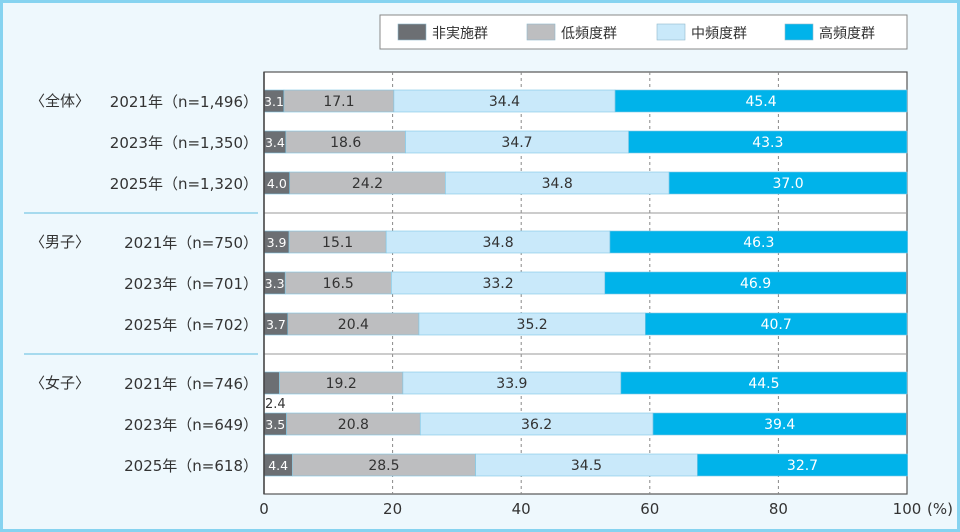  What do you see at coordinates (60, 242) in the screenshot?
I see `group-label: 〈男子〉` at bounding box center [60, 242].